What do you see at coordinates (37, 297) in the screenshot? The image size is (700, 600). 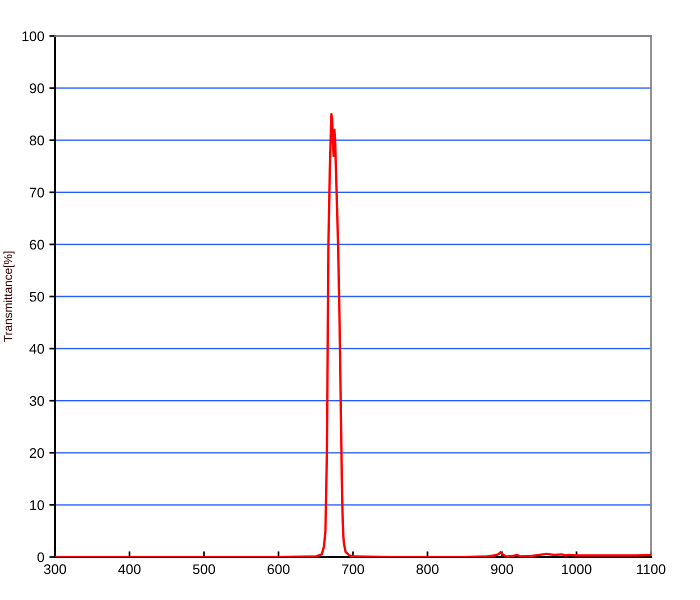 I see `y-tick-label: 50` at bounding box center [37, 297].